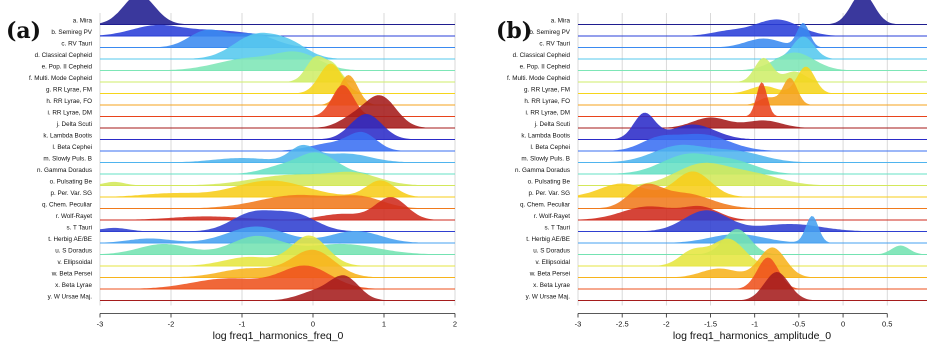 Image resolution: width=927 pixels, height=347 pixels. Describe the element at coordinates (278, 336) in the screenshot. I see `panel-a-x-axis-title: log freq1_harmonics_freq_0` at that location.